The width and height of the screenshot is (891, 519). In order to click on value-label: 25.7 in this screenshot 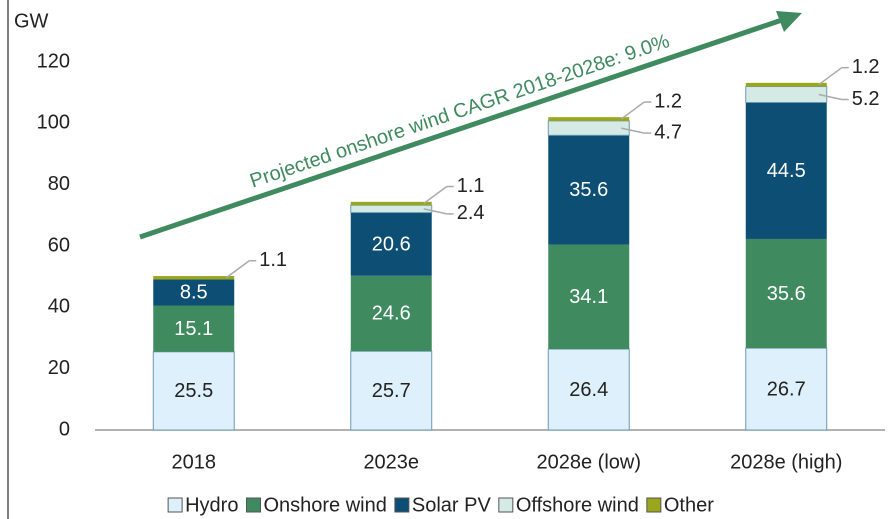, I will do `click(391, 391)`.